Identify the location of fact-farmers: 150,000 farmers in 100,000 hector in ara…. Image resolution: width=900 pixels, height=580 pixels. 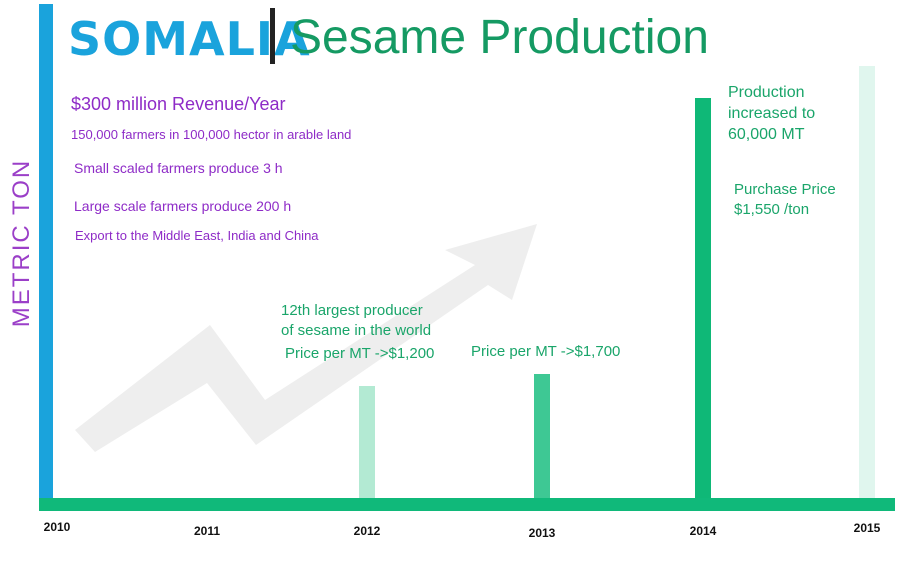
(211, 134).